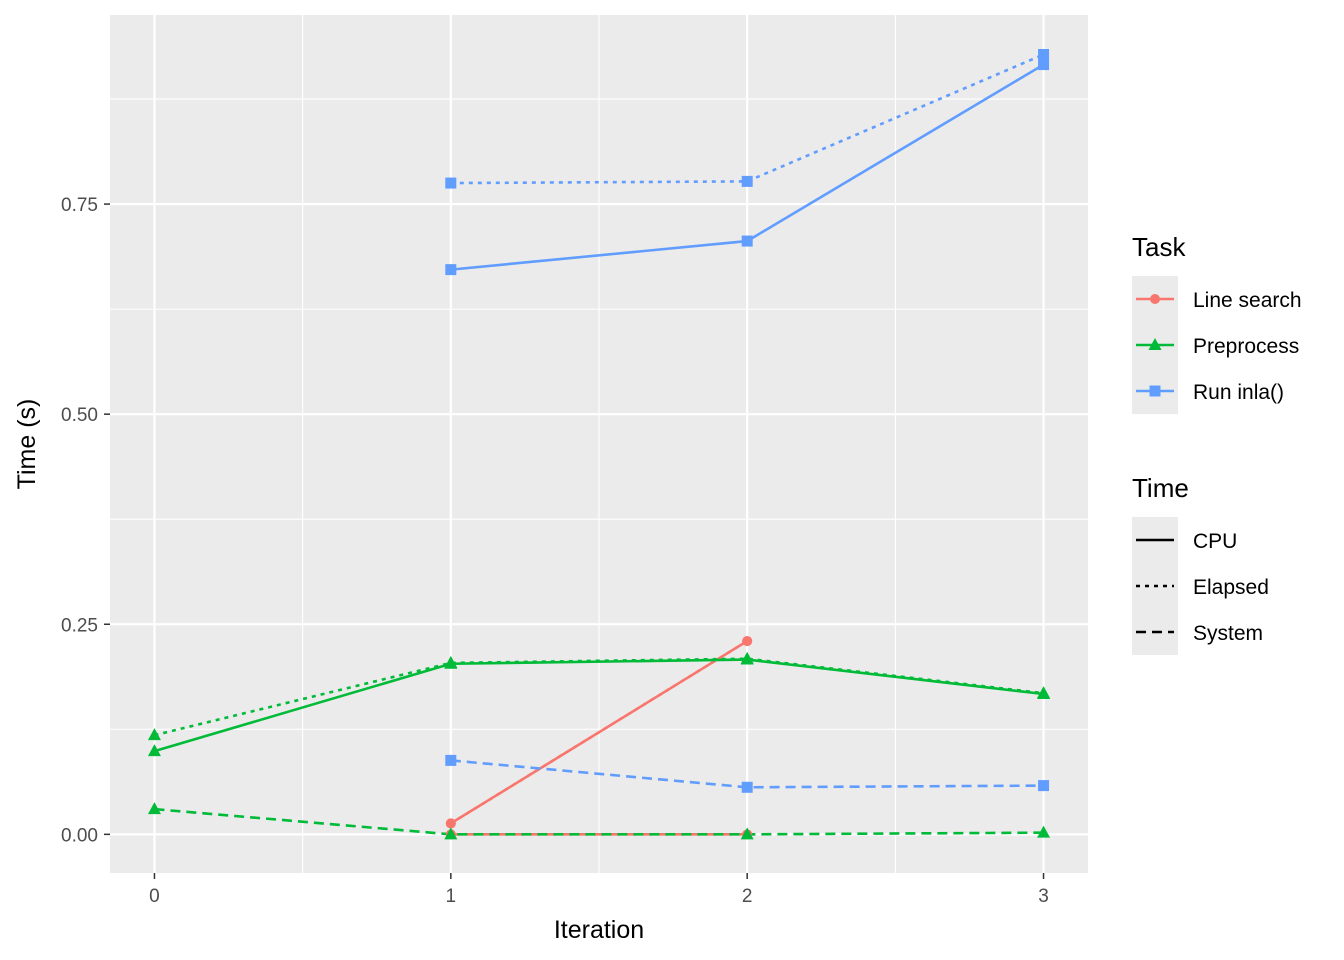  Describe the element at coordinates (599, 890) in the screenshot. I see `x-axis: 0 1 2 3` at that location.